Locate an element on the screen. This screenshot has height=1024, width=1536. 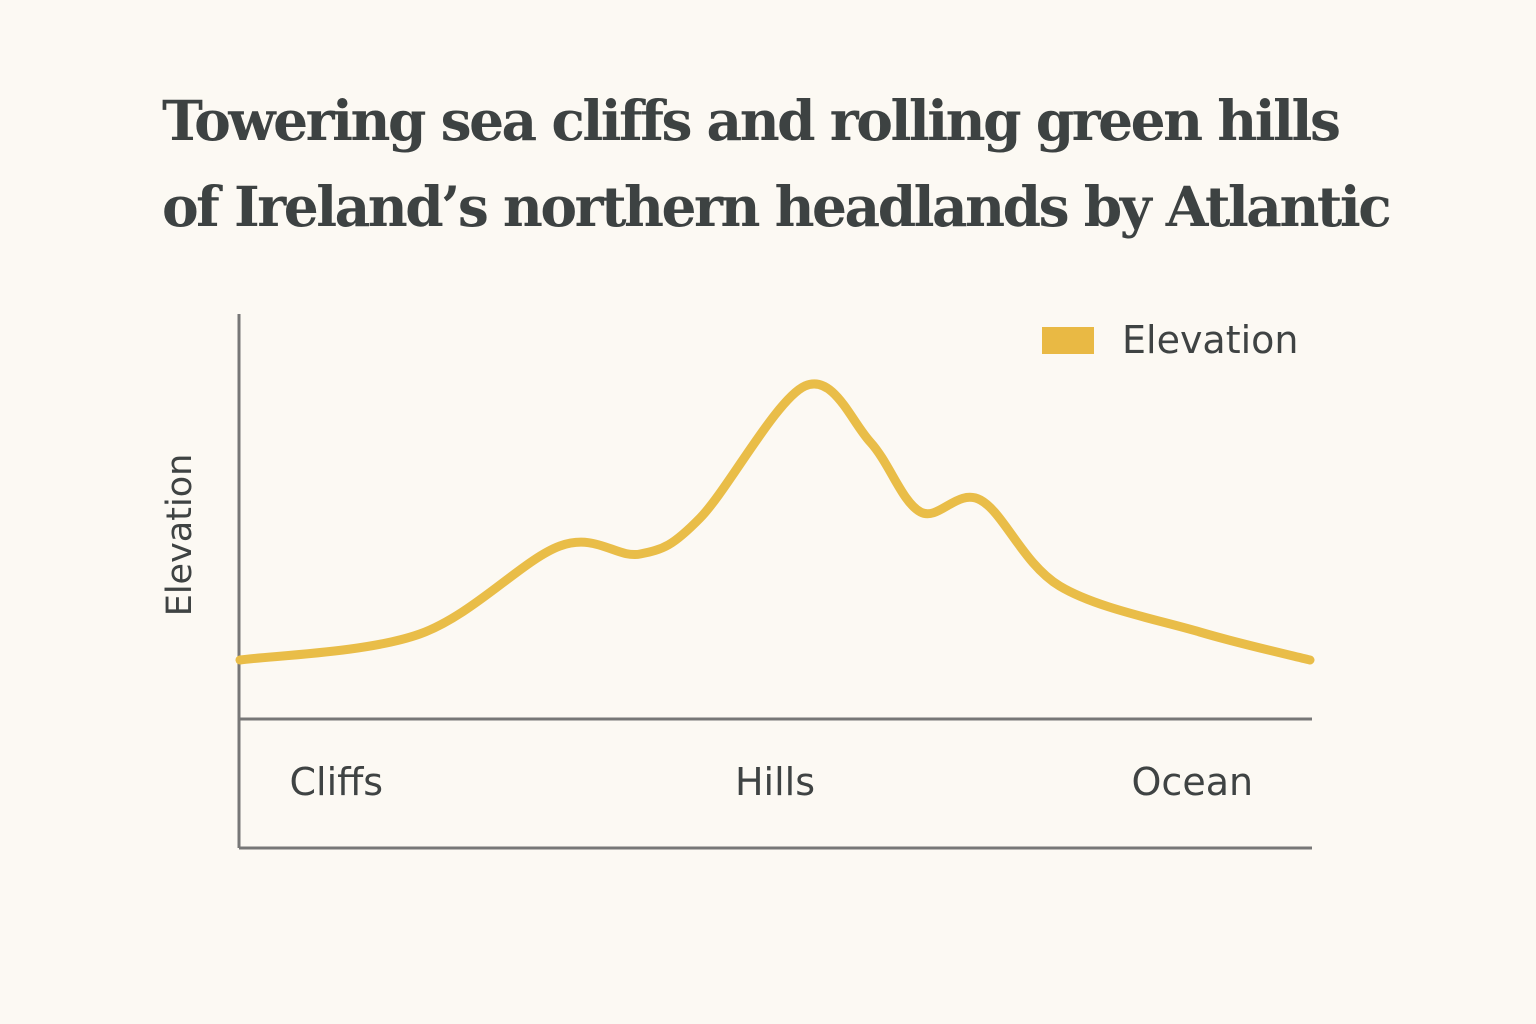
x-tick-label-ocean: Ocean is located at coordinates (1192, 782).